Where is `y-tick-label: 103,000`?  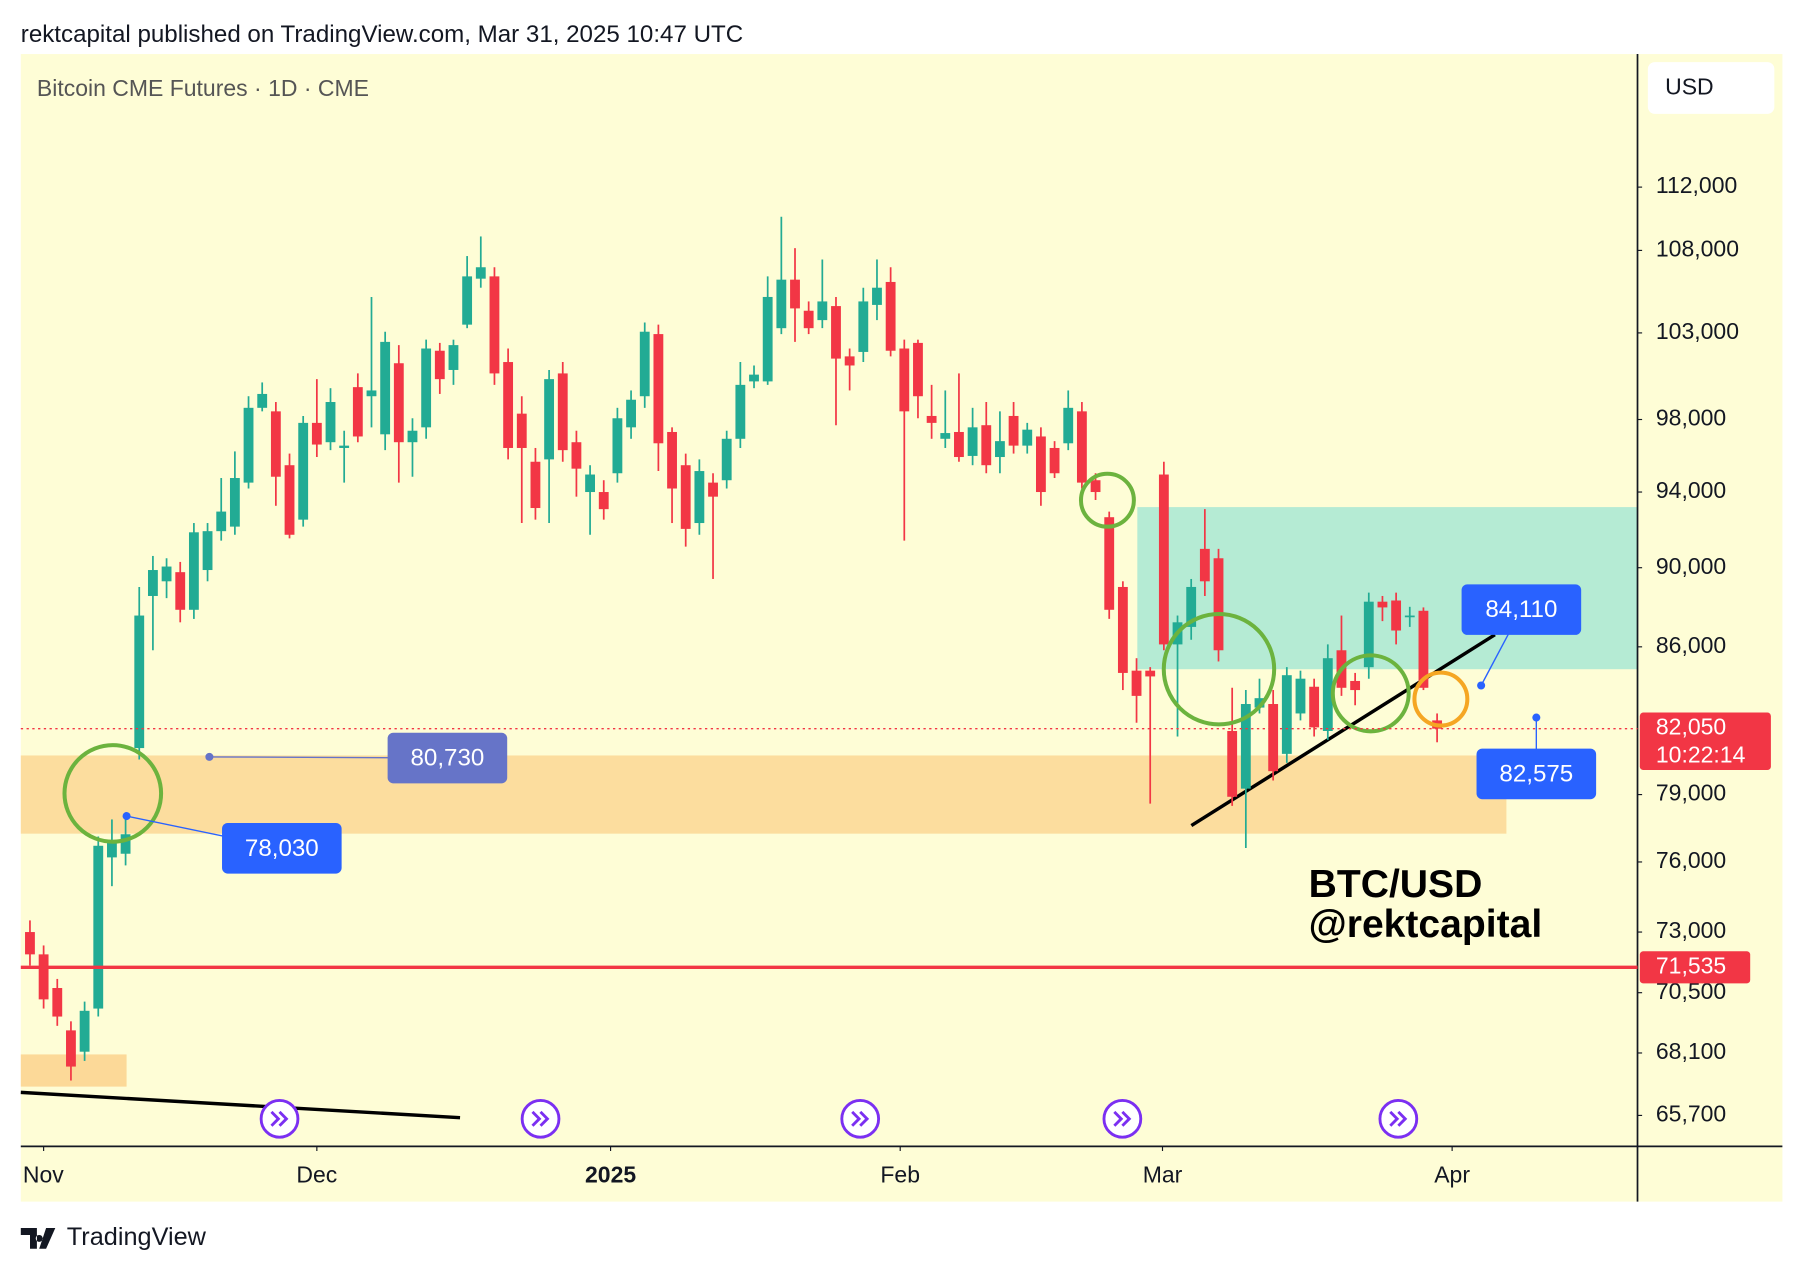
y-tick-label: 103,000 is located at coordinates (1697, 331).